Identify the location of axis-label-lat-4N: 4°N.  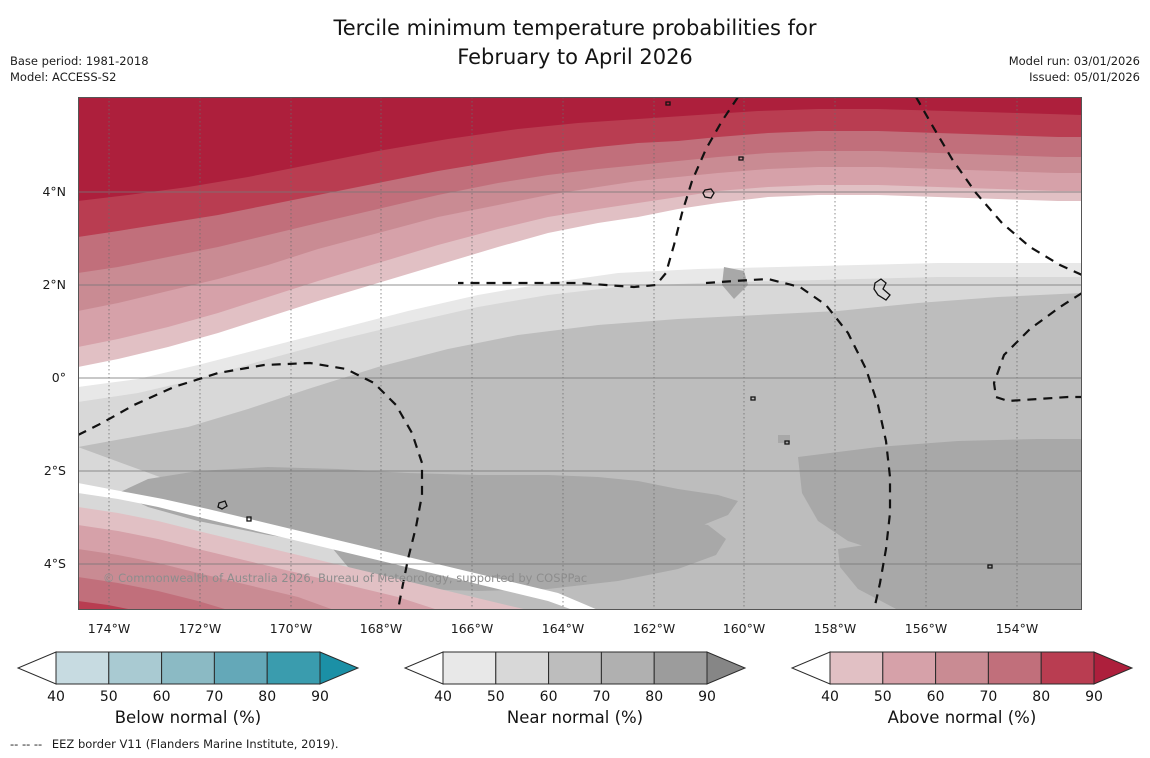
(54, 191).